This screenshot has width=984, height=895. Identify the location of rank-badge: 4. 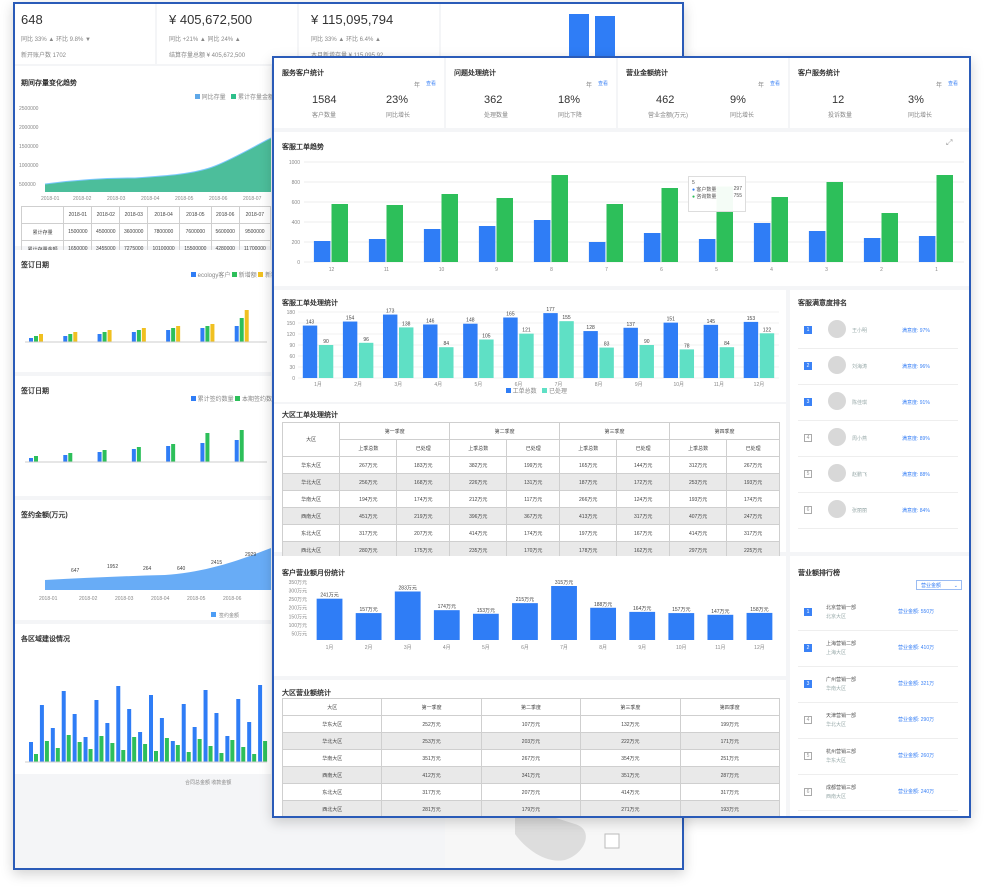
(808, 438).